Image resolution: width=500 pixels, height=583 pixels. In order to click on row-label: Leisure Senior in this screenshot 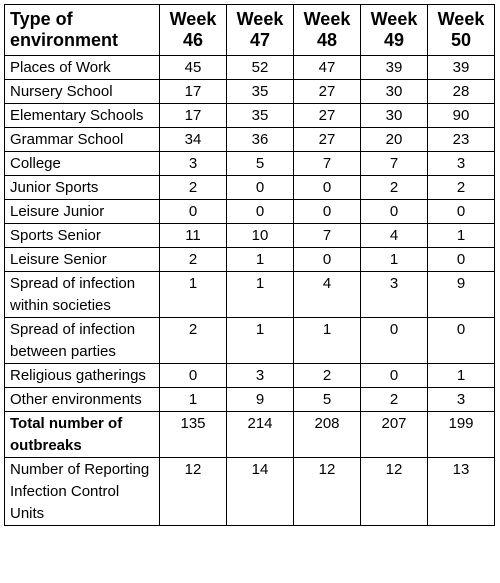, I will do `click(82, 259)`.